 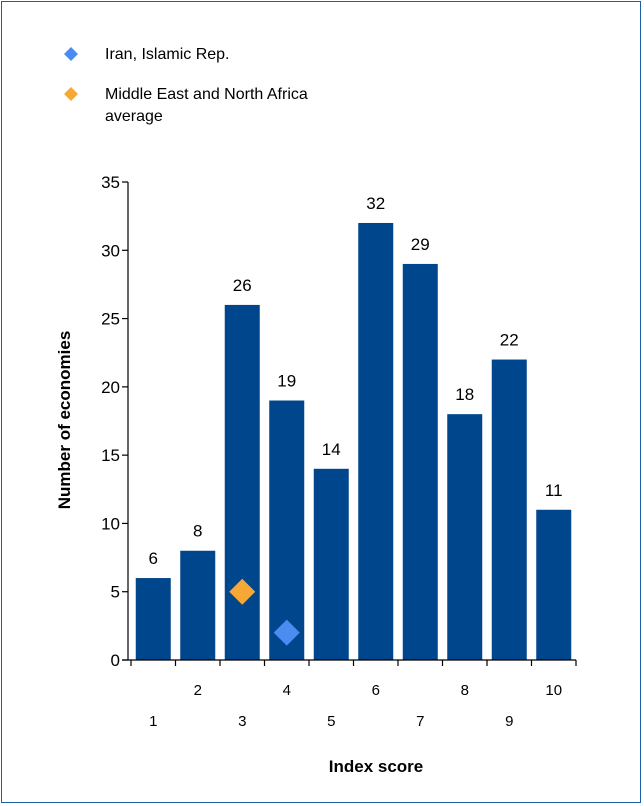 I want to click on x-tick-label: 3, so click(x=242, y=721).